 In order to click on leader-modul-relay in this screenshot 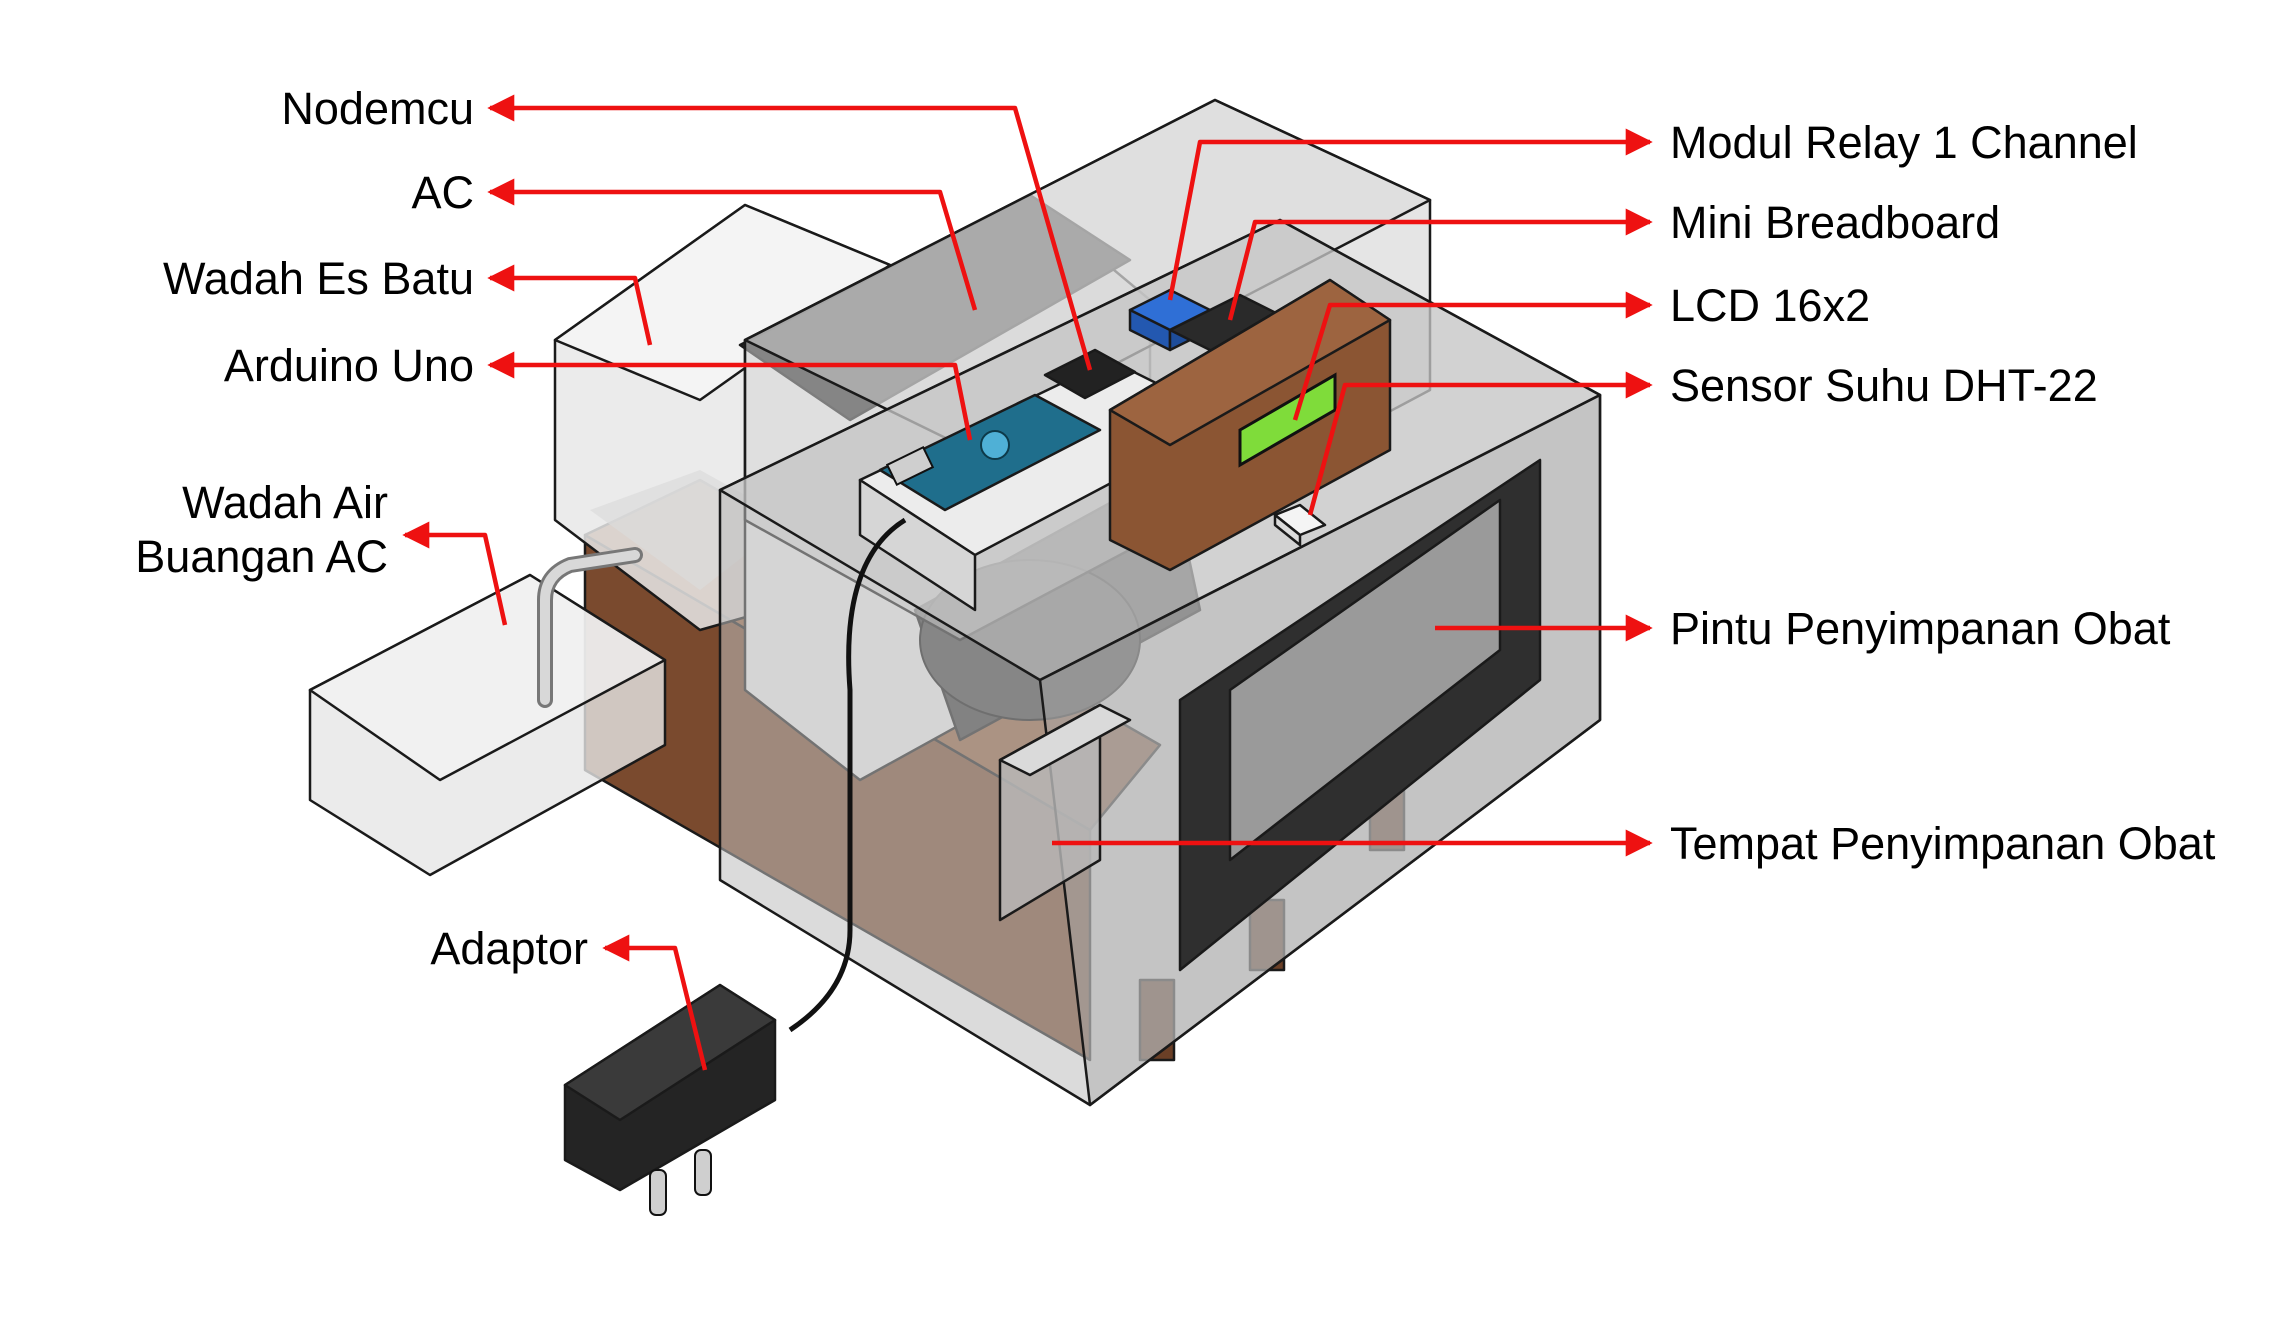, I will do `click(1410, 214)`.